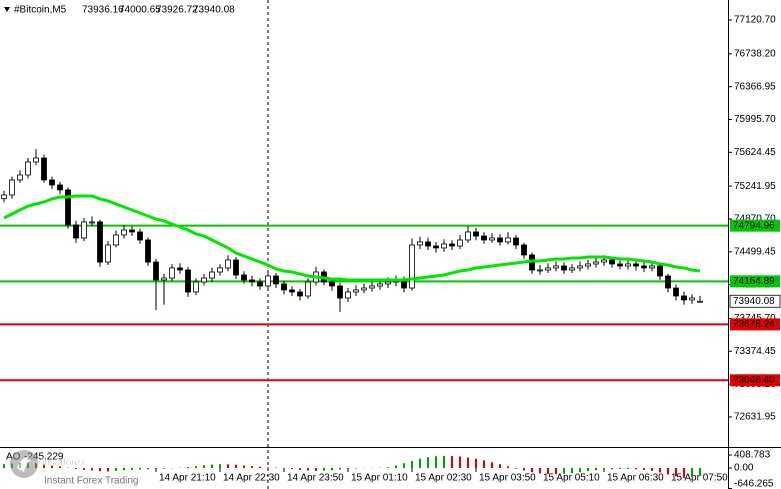  I want to click on price-label: 73940.08, so click(754, 301).